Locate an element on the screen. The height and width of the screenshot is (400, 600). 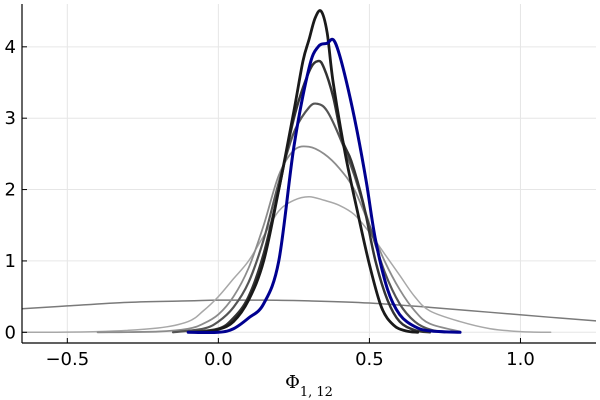
y-tick-label: 3 is located at coordinates (10, 118).